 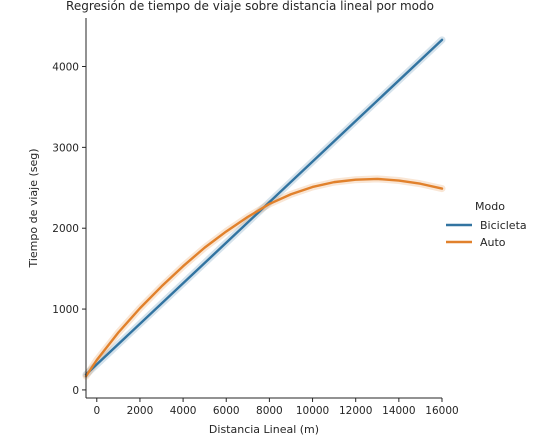 What do you see at coordinates (398, 411) in the screenshot?
I see `x-tick-label: 14000` at bounding box center [398, 411].